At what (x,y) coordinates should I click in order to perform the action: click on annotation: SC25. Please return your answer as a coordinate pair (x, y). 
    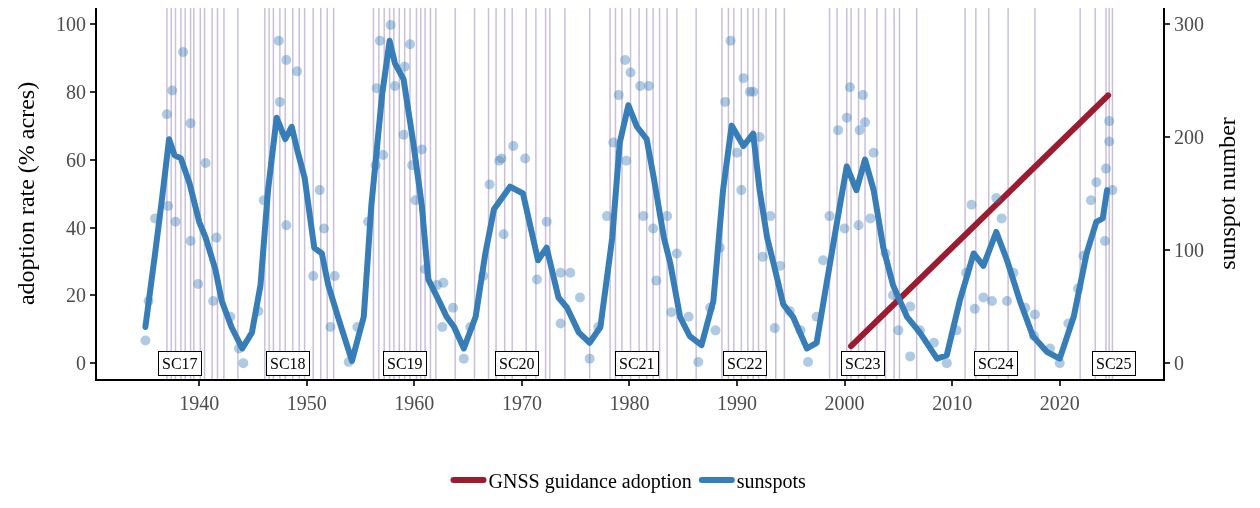
    Looking at the image, I should click on (1114, 363).